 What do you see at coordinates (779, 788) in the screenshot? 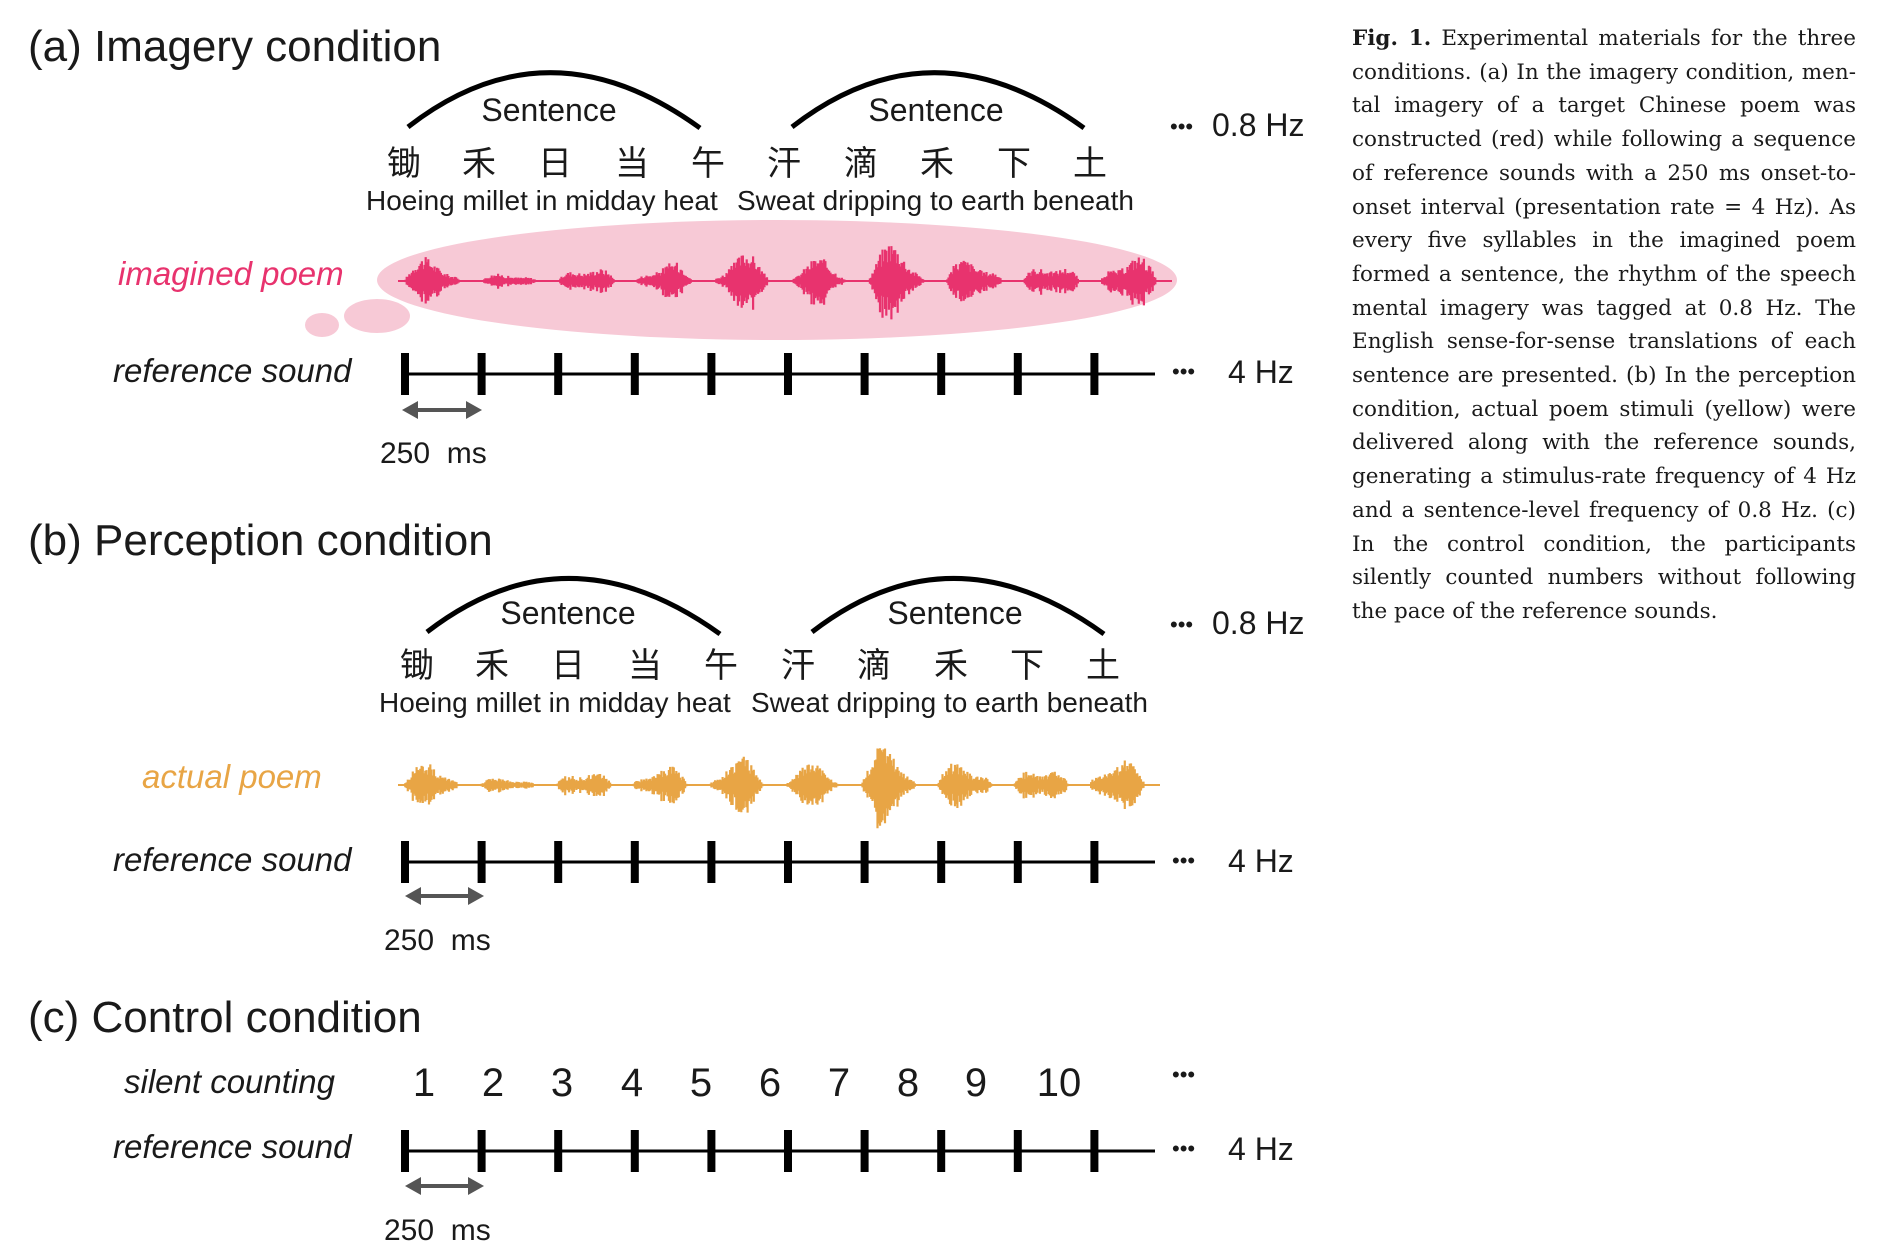
I see `actual-poem-waveform` at bounding box center [779, 788].